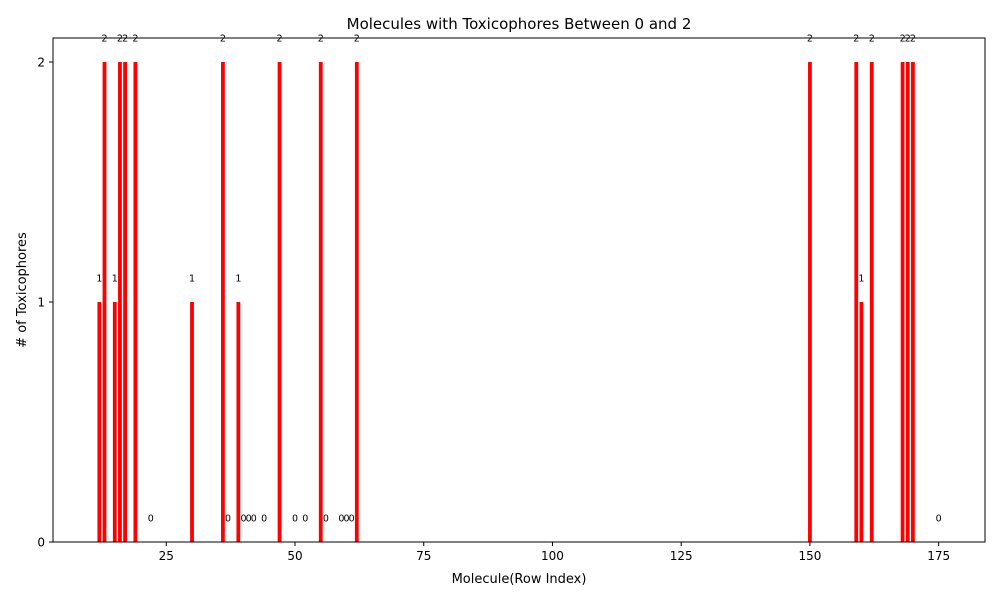  Describe the element at coordinates (809, 556) in the screenshot. I see `x-tick-label: 150` at that location.